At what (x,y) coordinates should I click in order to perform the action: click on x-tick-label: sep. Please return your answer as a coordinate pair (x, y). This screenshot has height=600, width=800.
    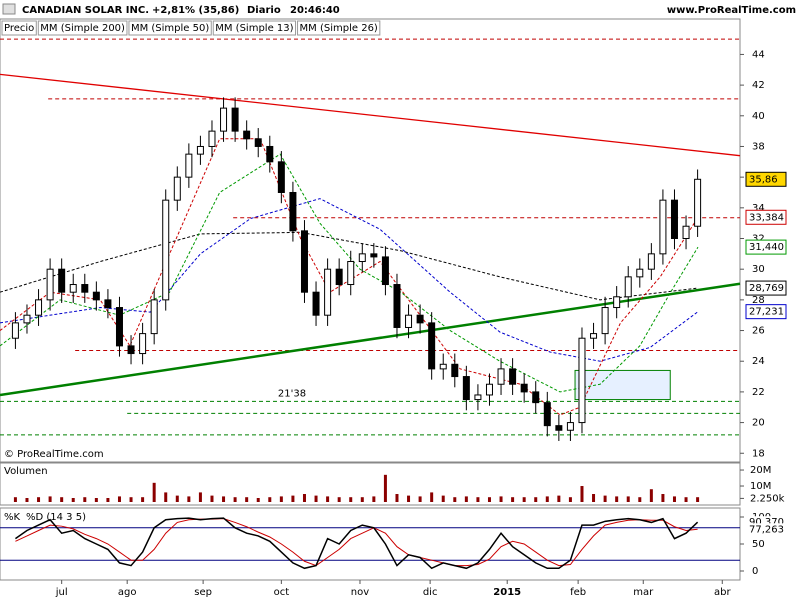
    Looking at the image, I should click on (203, 592).